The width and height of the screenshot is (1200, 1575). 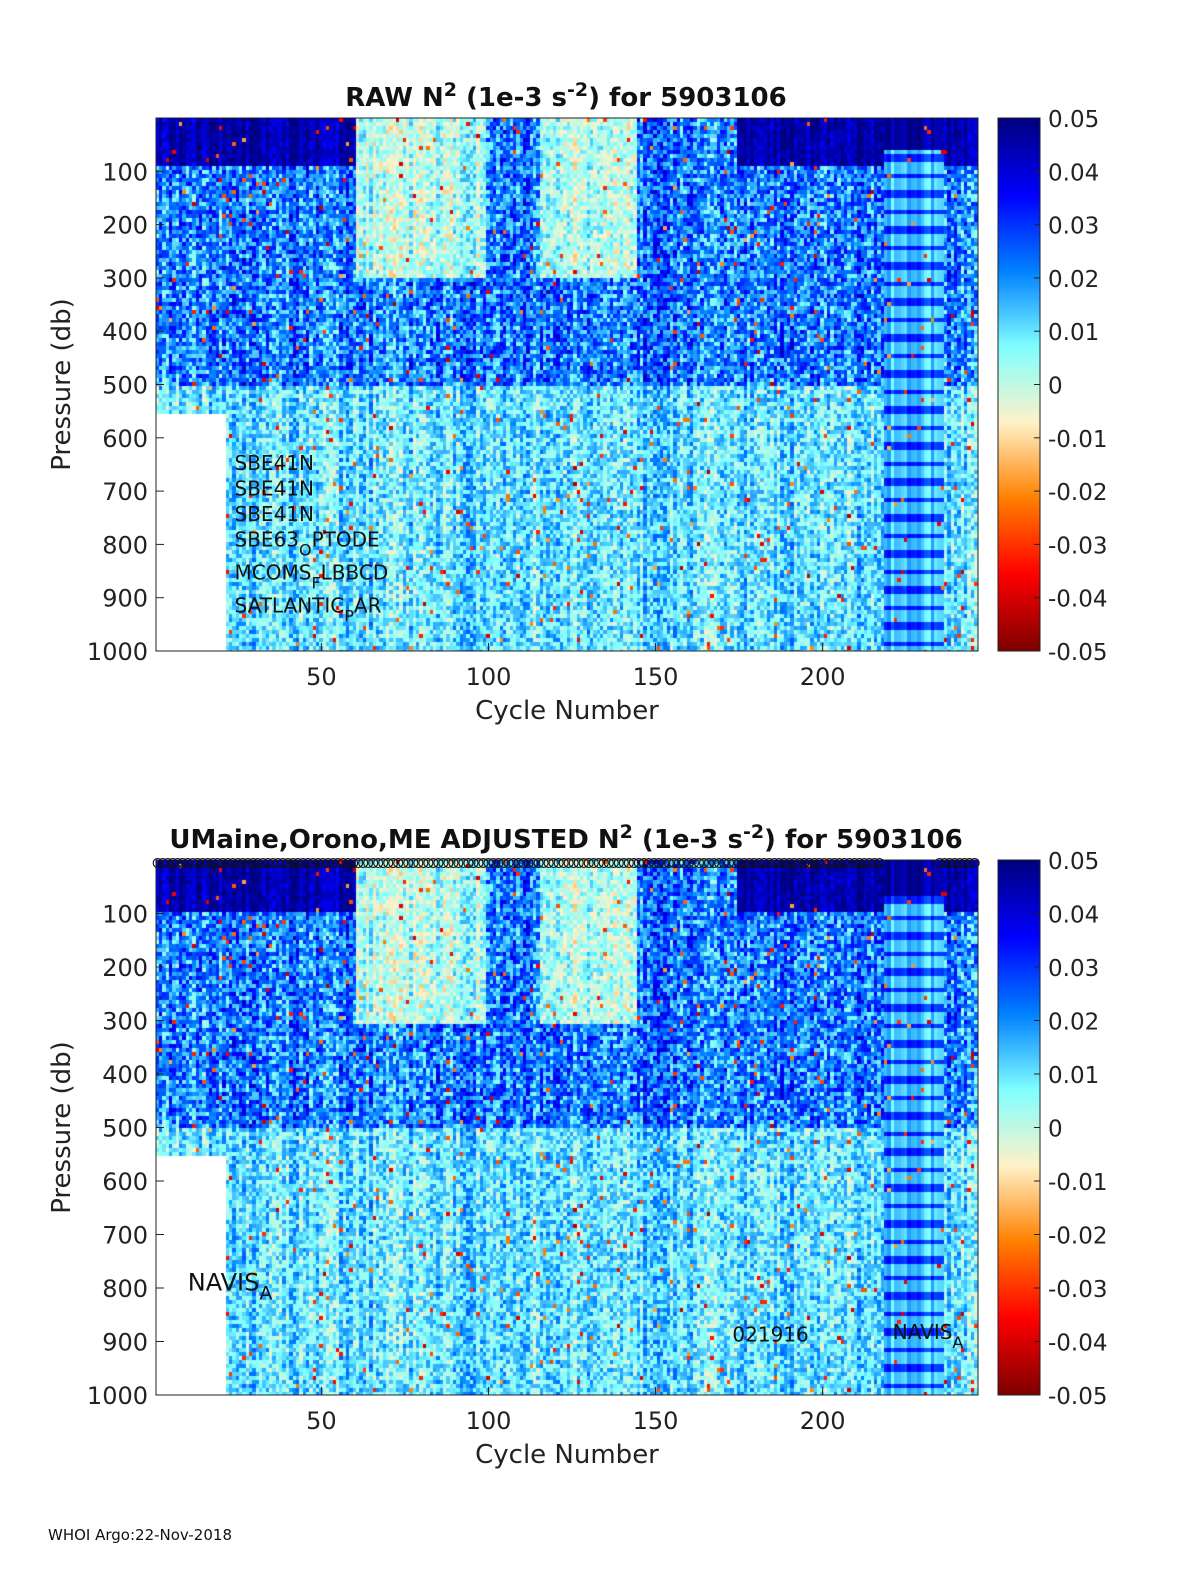 I want to click on x-axis-label: Cycle Number, so click(x=567, y=711).